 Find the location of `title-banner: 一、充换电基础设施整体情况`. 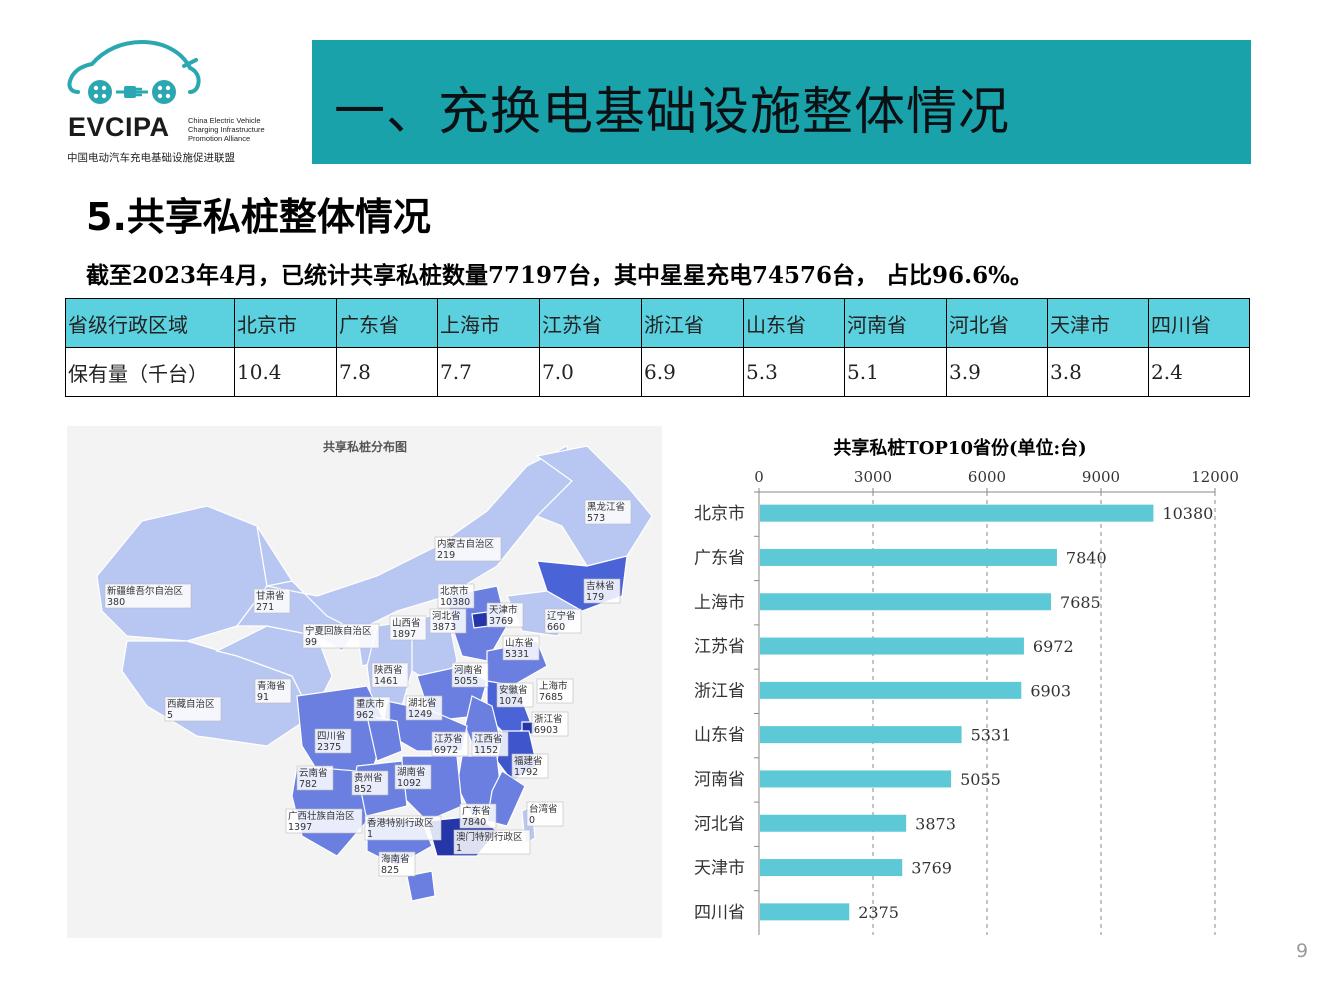

title-banner: 一、充换电基础设施整体情况 is located at coordinates (781, 102).